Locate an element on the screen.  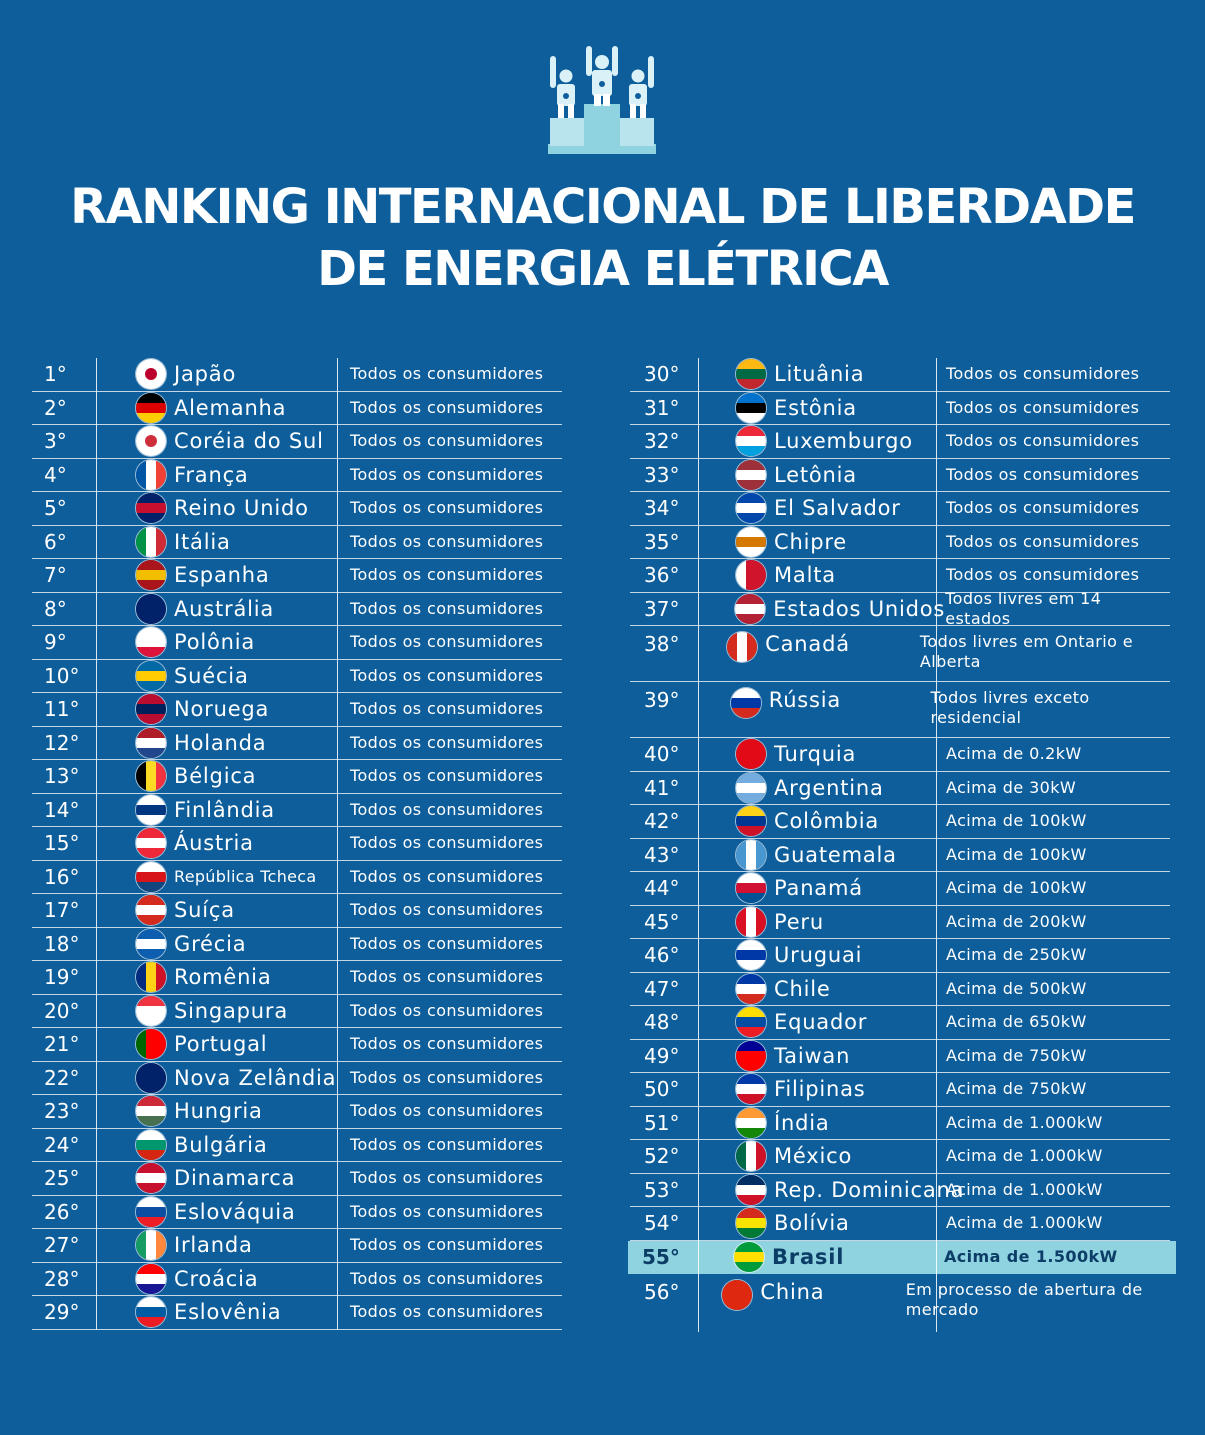
country-name: Austrália is located at coordinates (224, 608).